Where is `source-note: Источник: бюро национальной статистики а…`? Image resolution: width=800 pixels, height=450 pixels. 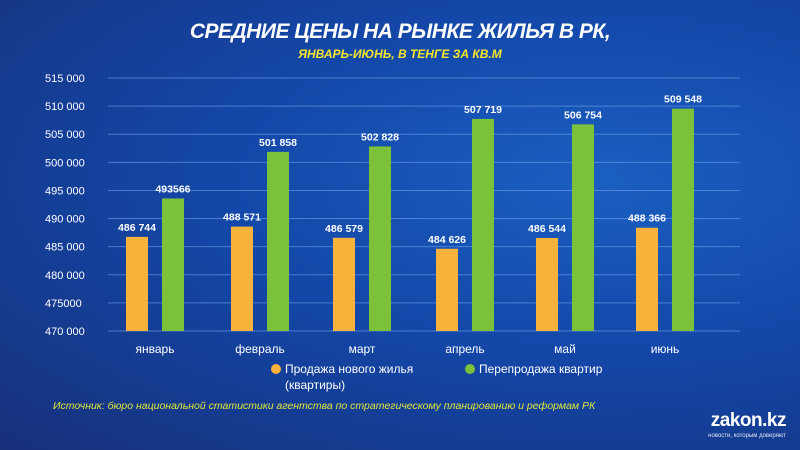 source-note: Источник: бюро национальной статистики а… is located at coordinates (324, 406).